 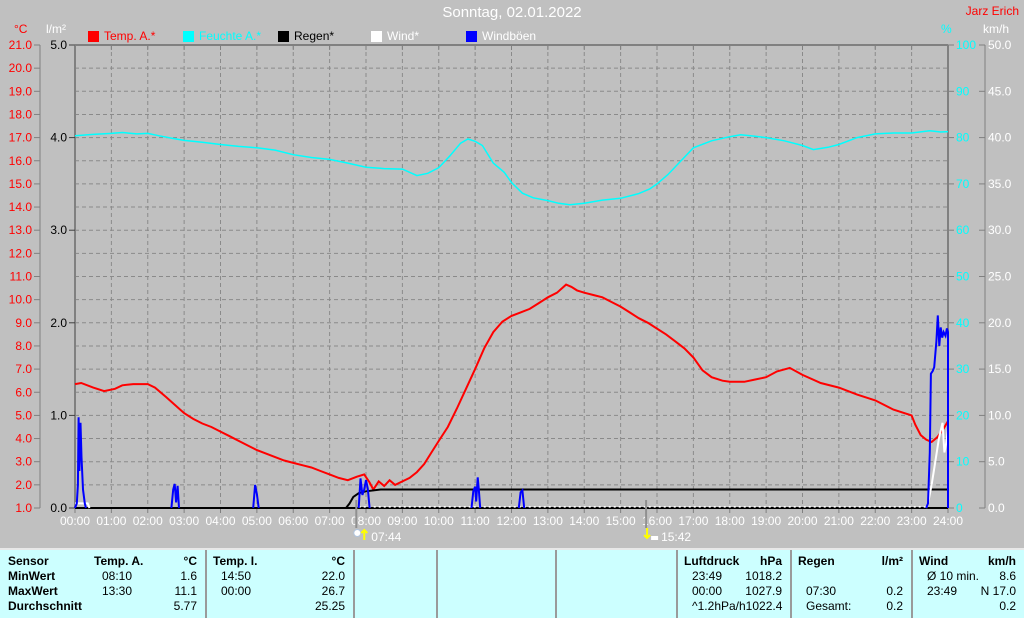 What do you see at coordinates (963, 138) in the screenshot?
I see `humidity-axis-tick-label: 80` at bounding box center [963, 138].